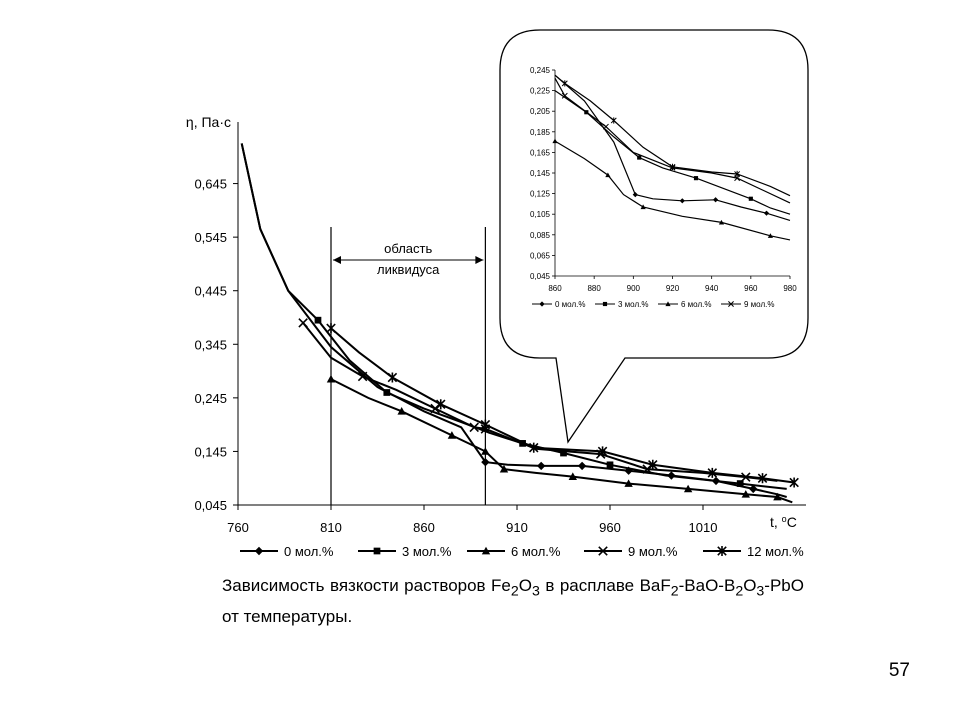 The height and width of the screenshot is (720, 960). Describe the element at coordinates (540, 173) in the screenshot. I see `inset-y-tick-label: 0,145` at that location.